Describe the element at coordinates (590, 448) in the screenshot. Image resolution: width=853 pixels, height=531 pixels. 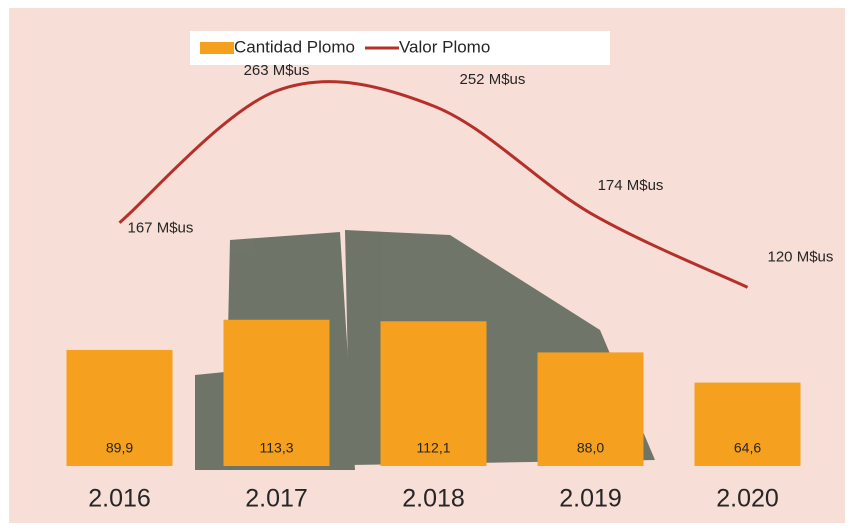
I see `bar-value-label: 88,0` at that location.